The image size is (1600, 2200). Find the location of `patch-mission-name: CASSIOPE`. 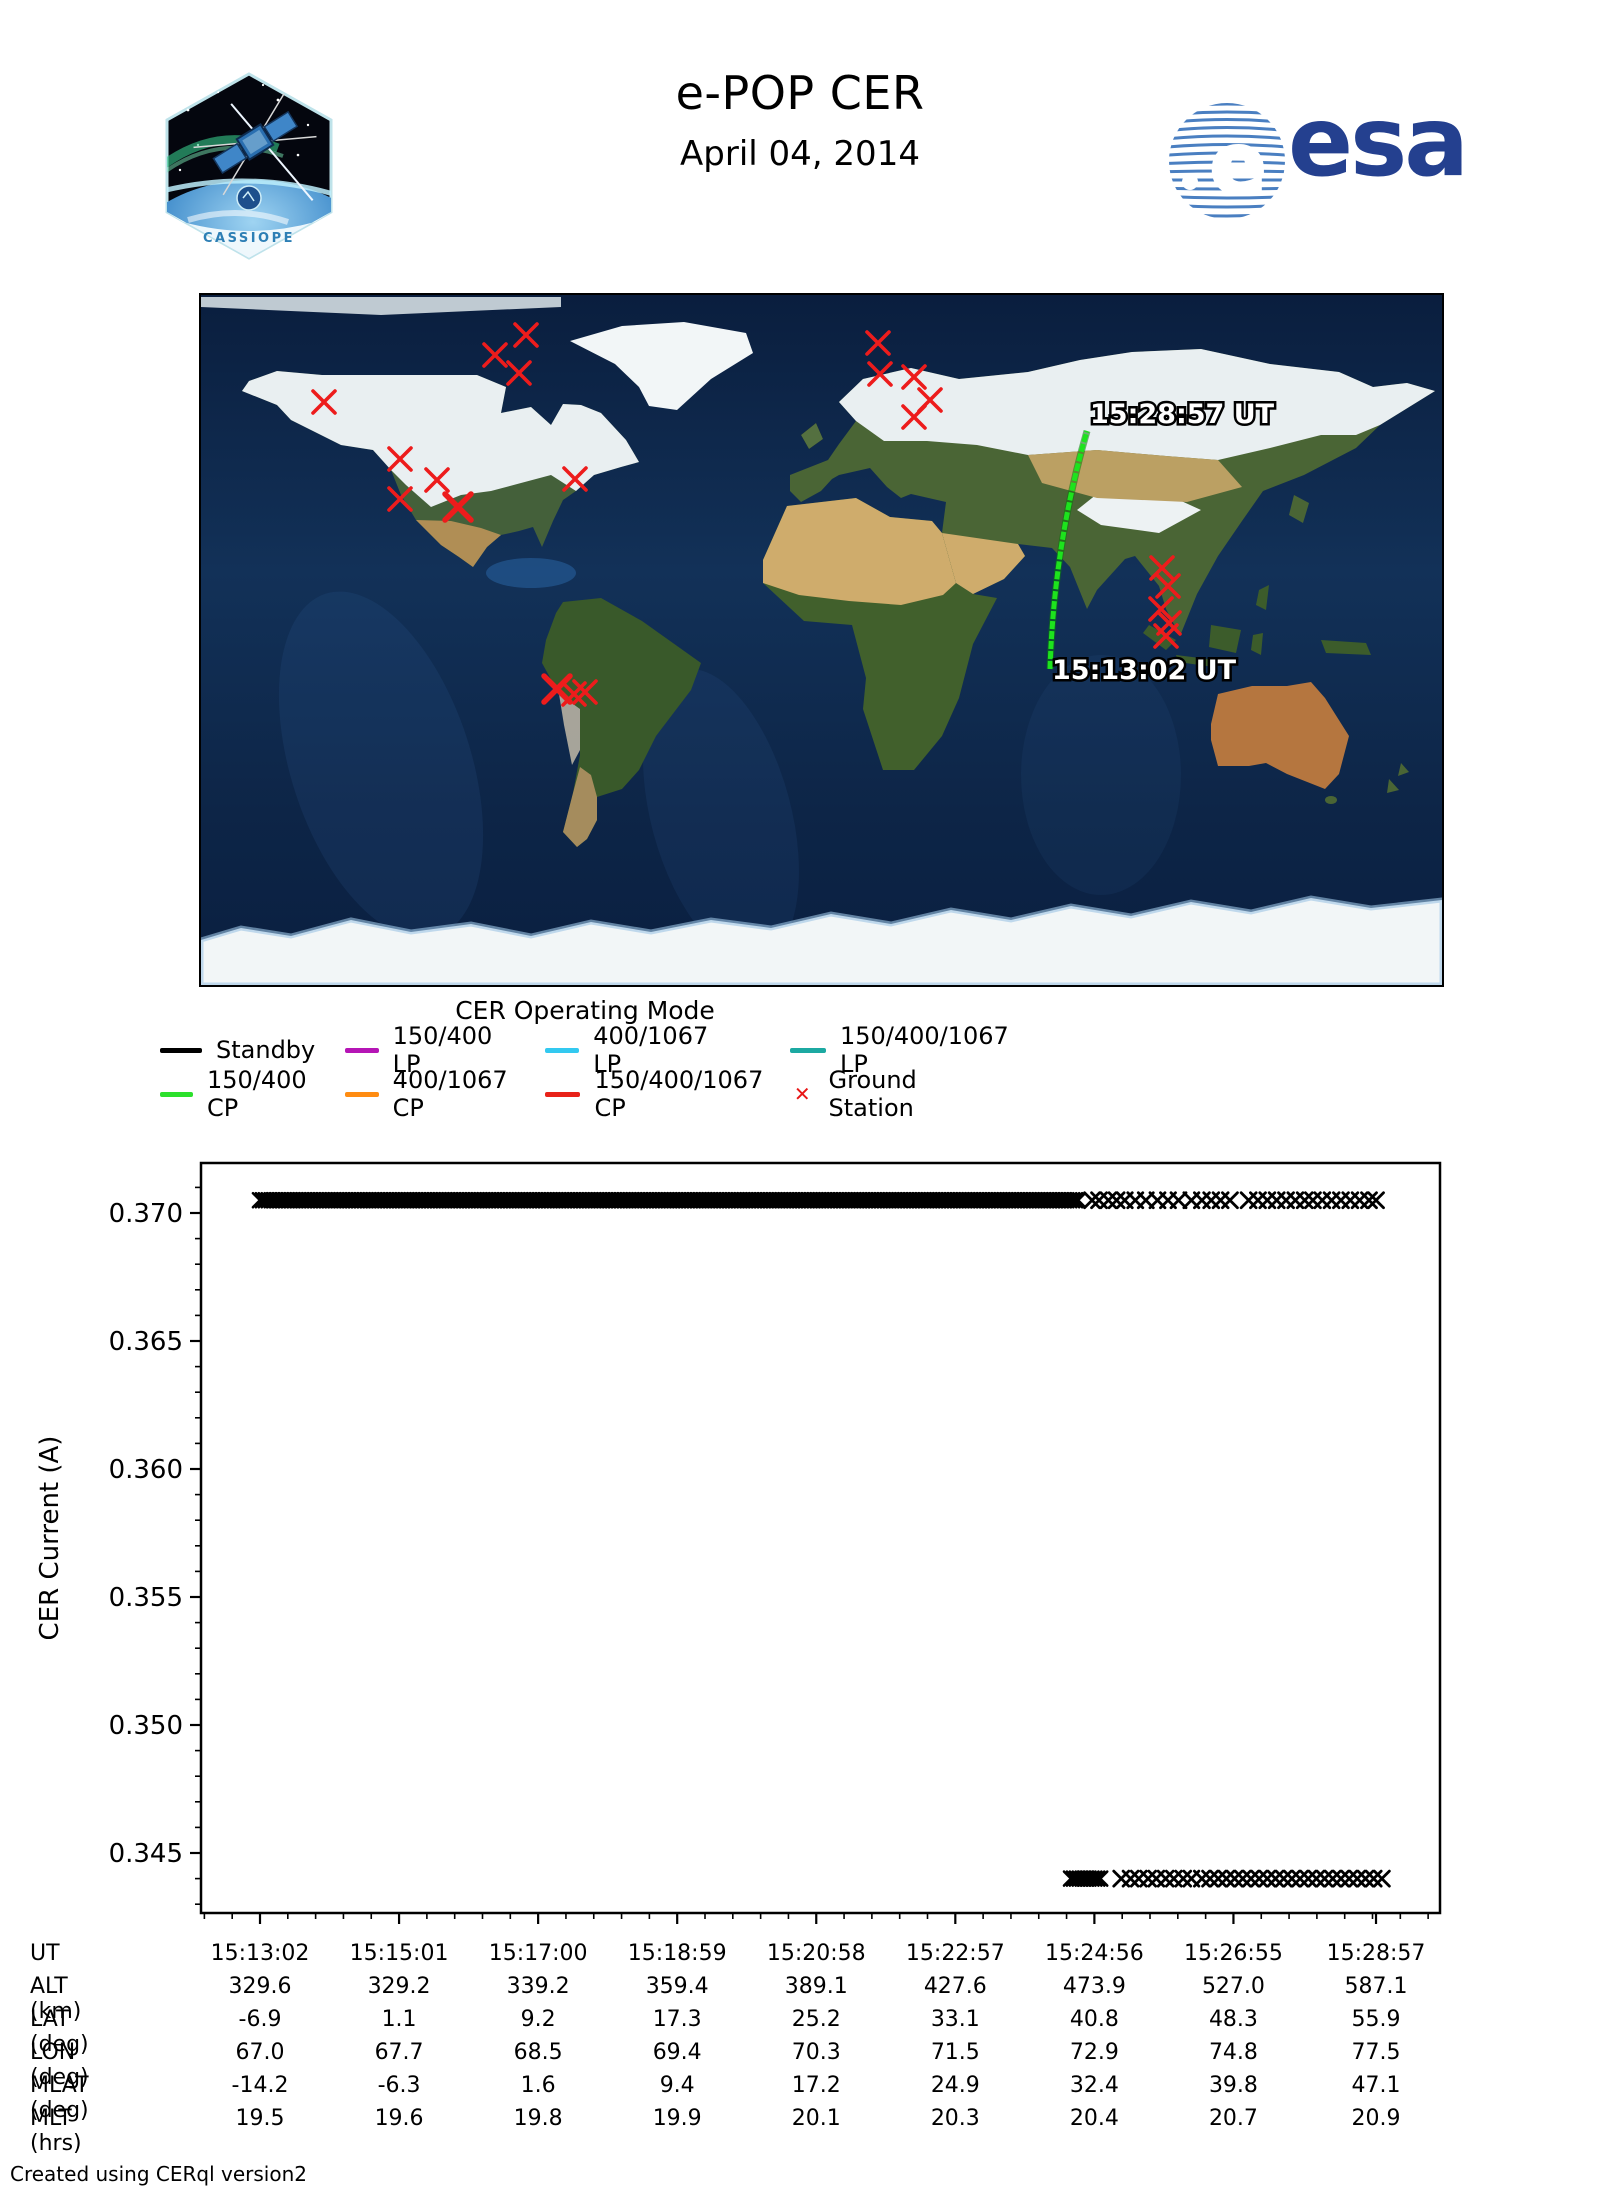

patch-mission-name: CASSIOPE is located at coordinates (249, 238).